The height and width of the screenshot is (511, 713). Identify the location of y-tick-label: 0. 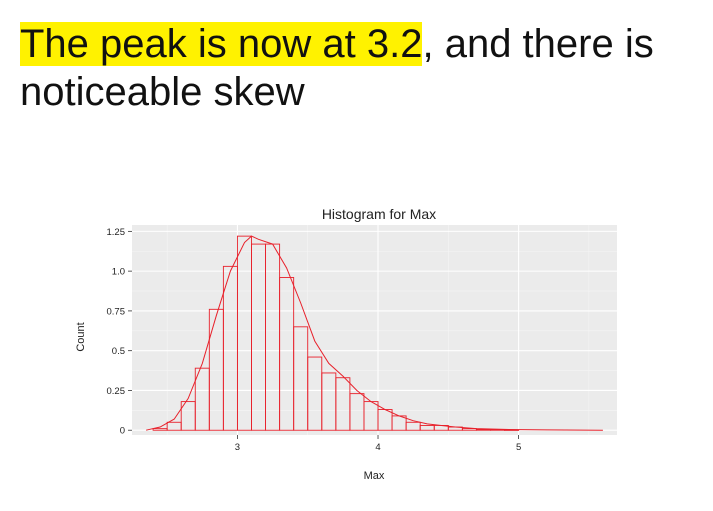
(122, 431).